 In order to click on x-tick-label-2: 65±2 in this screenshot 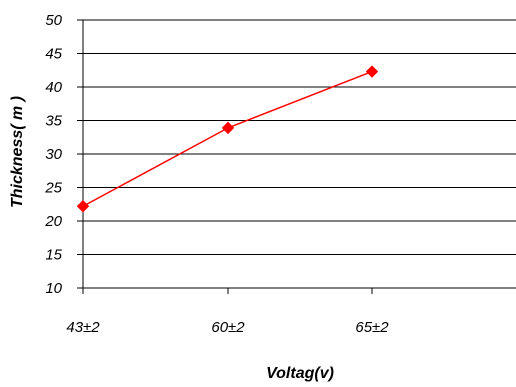, I will do `click(372, 327)`.